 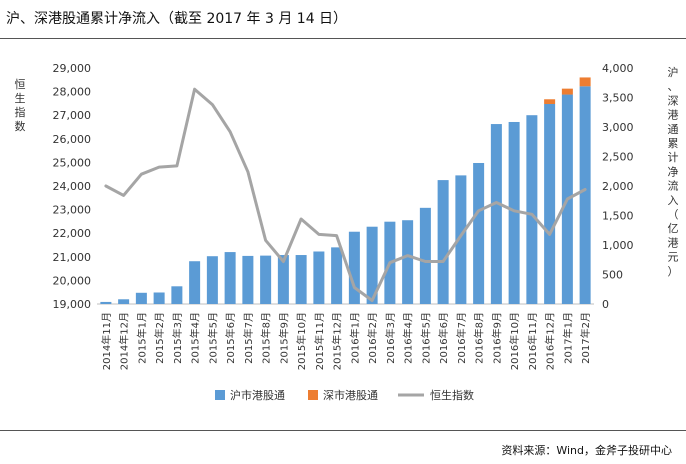 I want to click on x-tick-label: 2015年4月, so click(x=195, y=338).